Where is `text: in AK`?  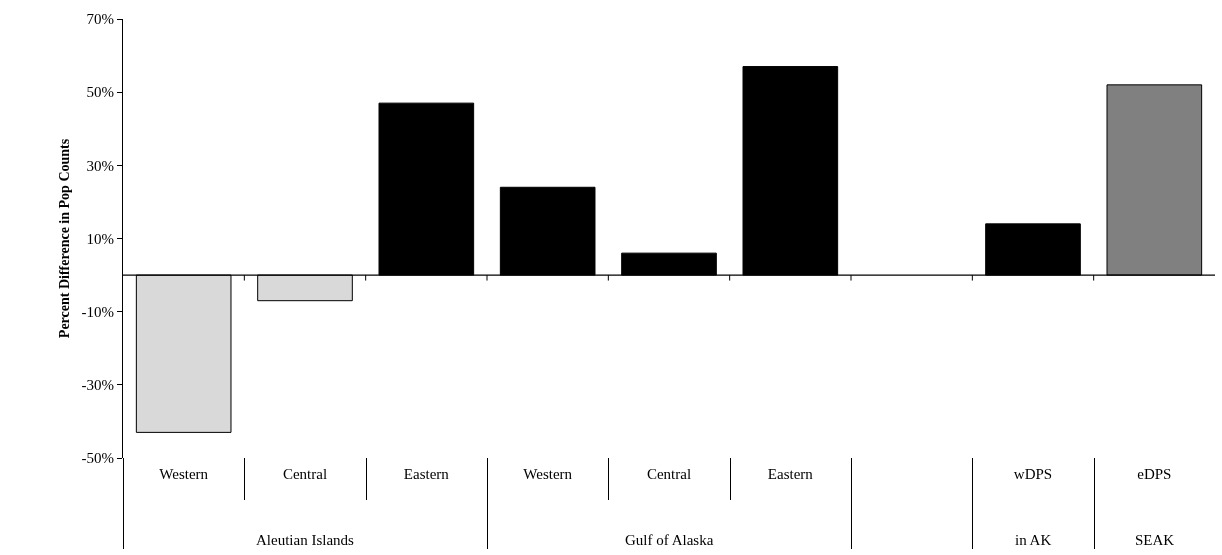 text: in AK is located at coordinates (1033, 540).